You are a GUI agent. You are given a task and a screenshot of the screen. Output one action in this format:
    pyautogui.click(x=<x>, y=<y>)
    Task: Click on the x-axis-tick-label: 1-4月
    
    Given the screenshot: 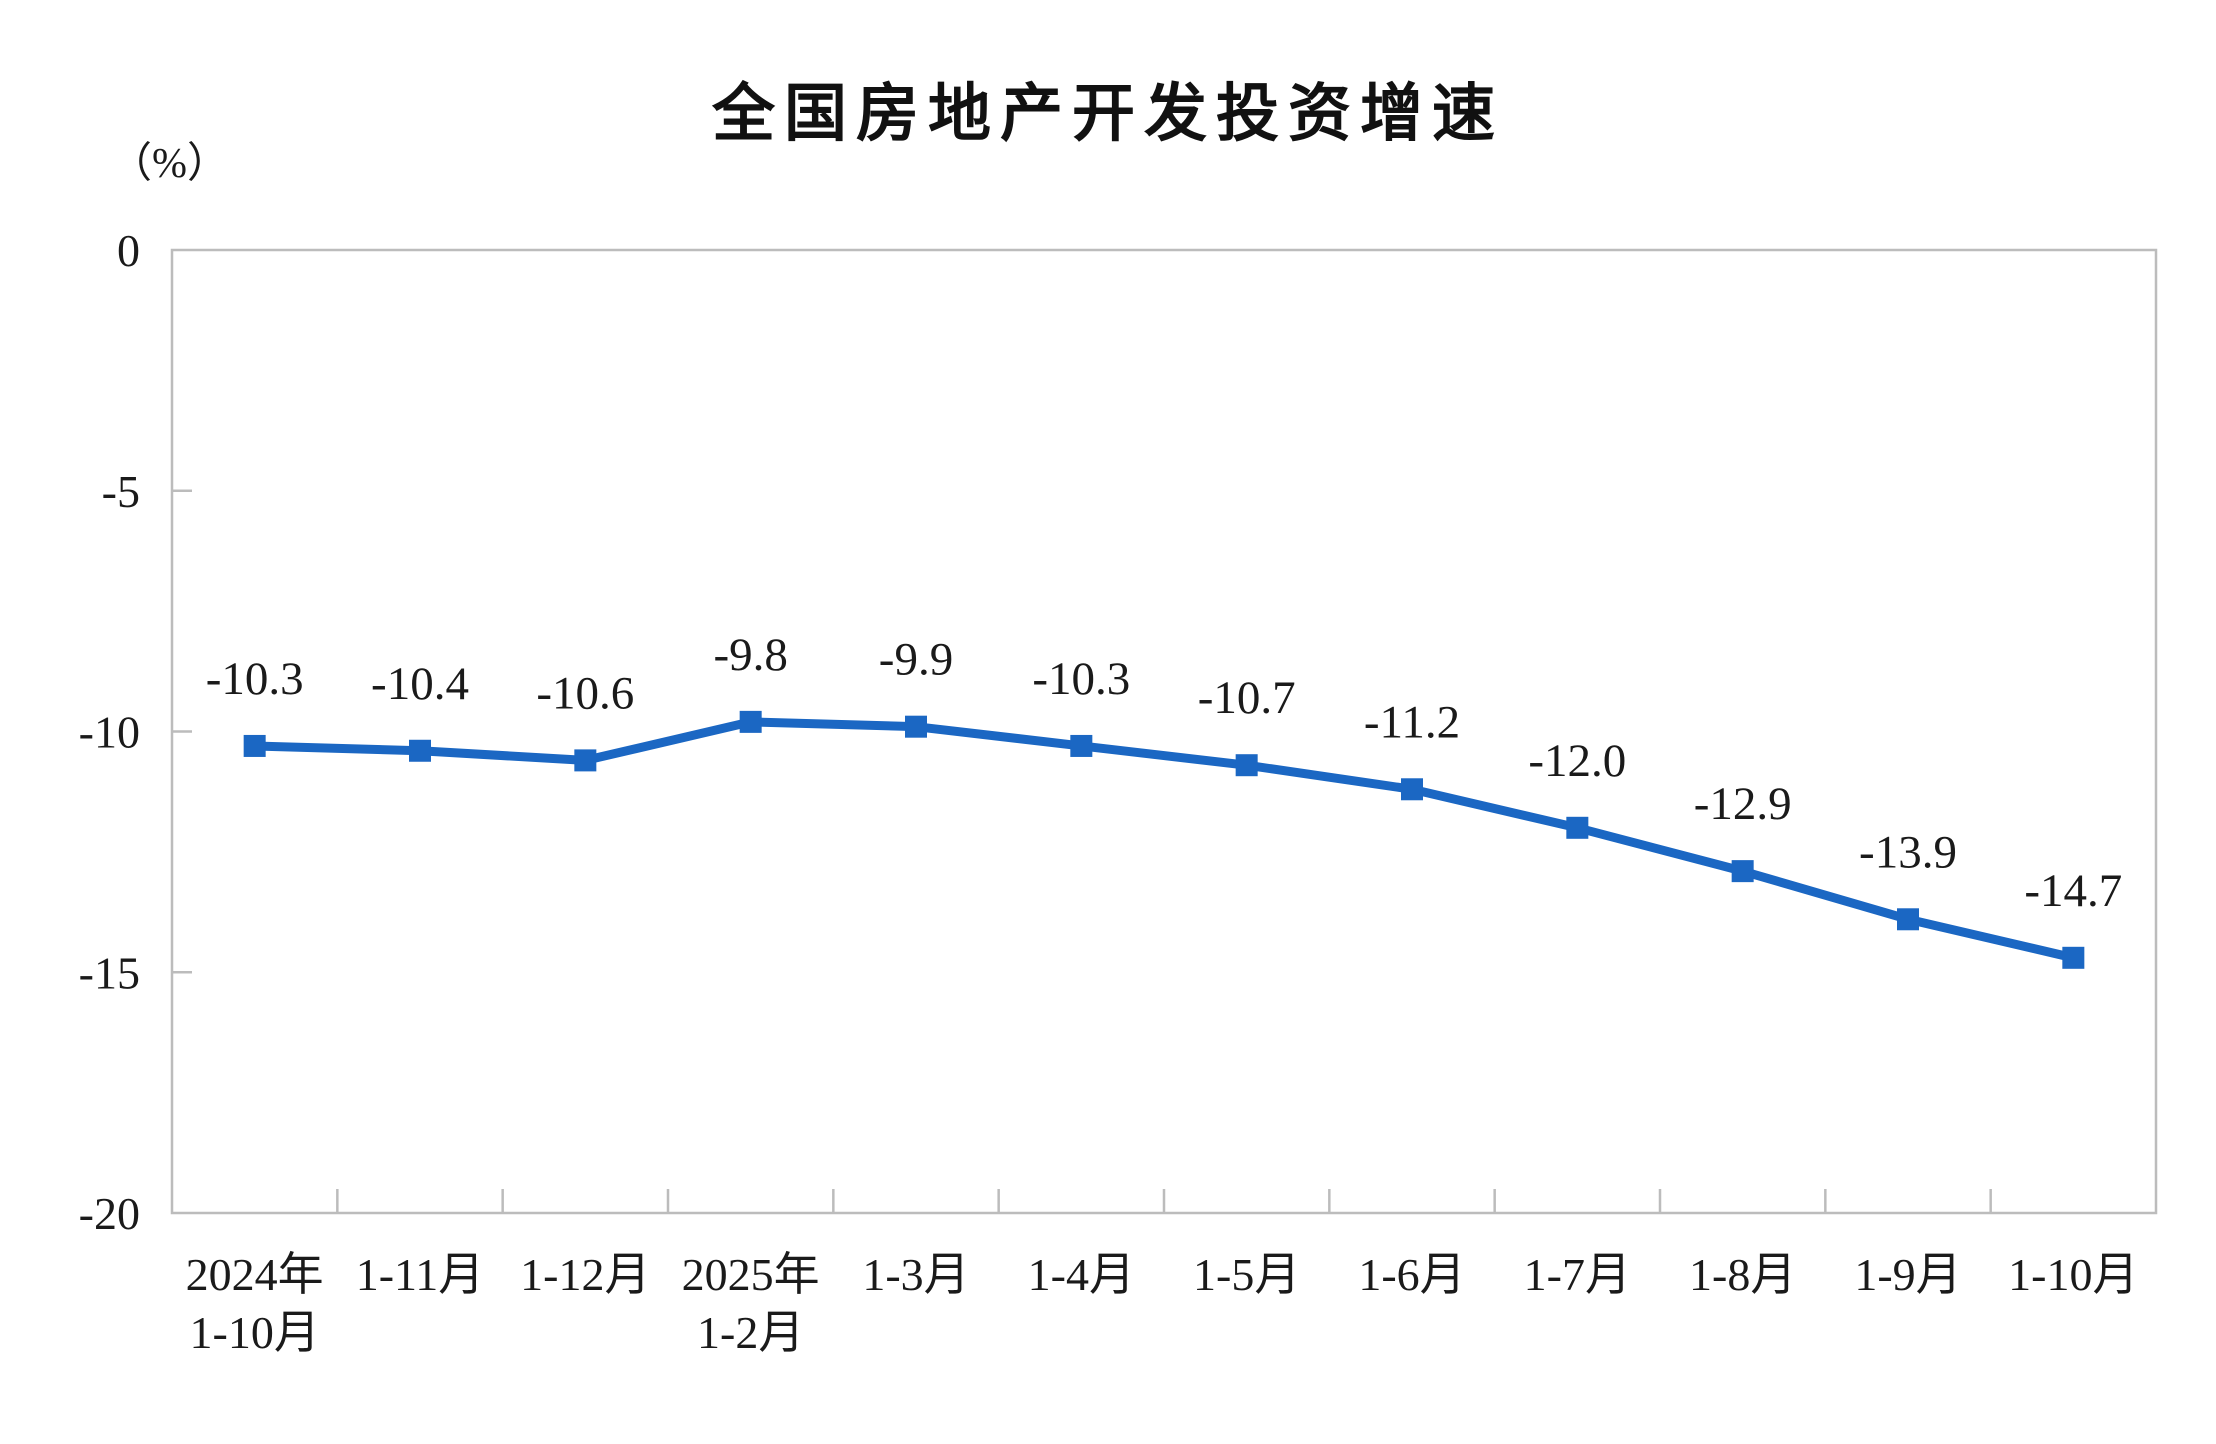 What is the action you would take?
    pyautogui.click(x=1081, y=1274)
    